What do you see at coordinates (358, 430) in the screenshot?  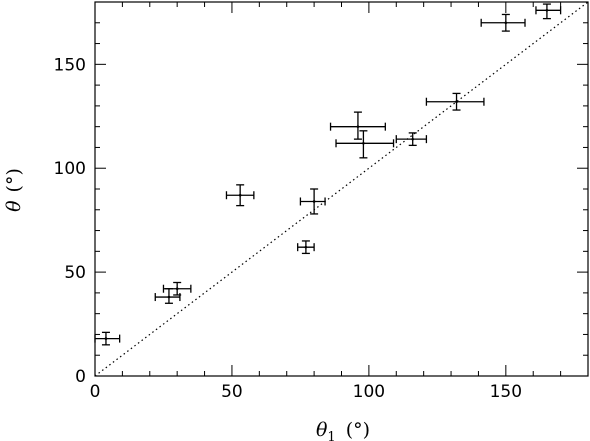 I see `x-axis-unit: (°)` at bounding box center [358, 430].